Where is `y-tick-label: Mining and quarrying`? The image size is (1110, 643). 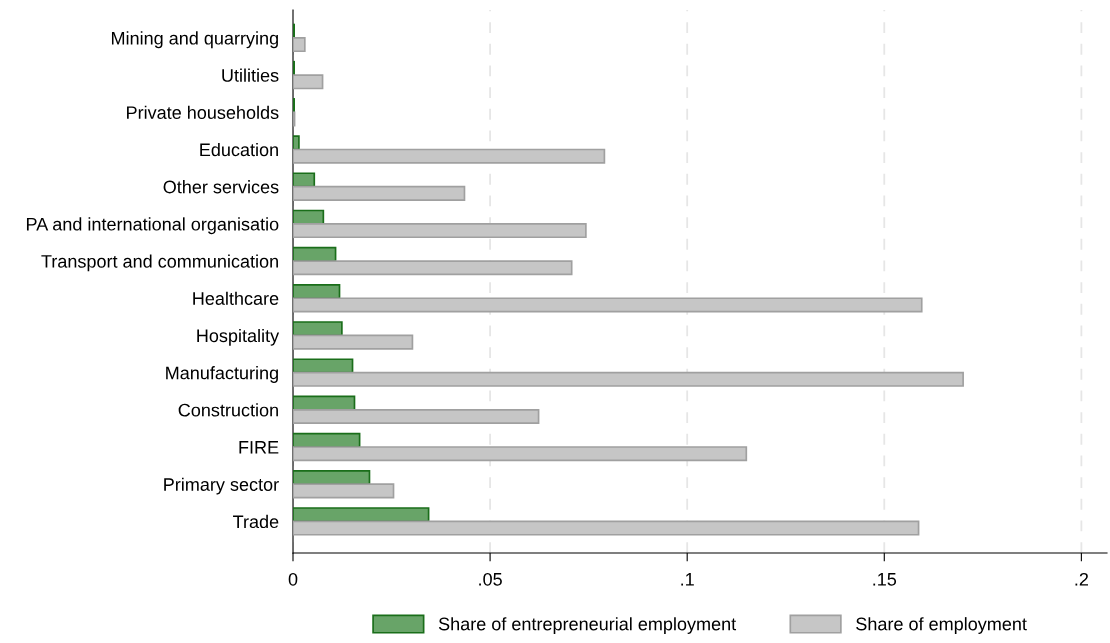
y-tick-label: Mining and quarrying is located at coordinates (194, 40).